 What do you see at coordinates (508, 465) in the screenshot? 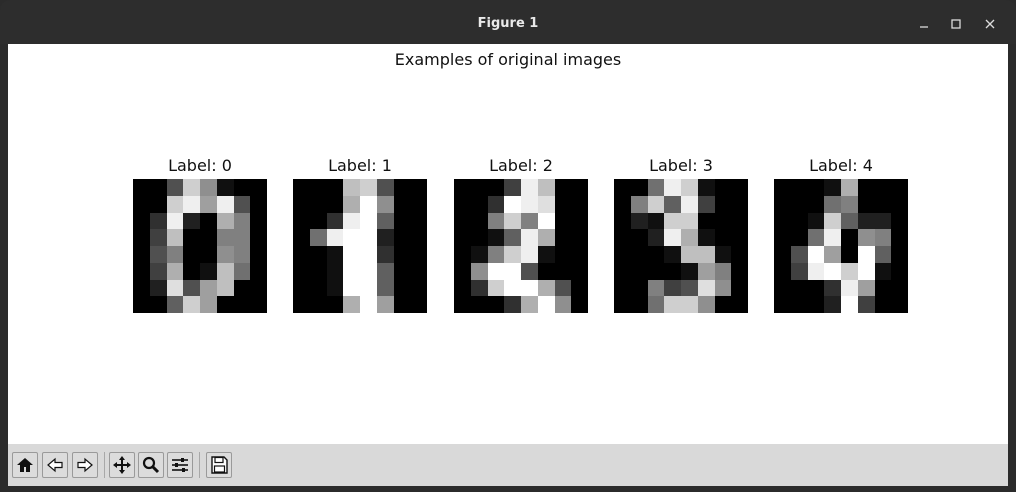
I see `navigation-toolbar` at bounding box center [508, 465].